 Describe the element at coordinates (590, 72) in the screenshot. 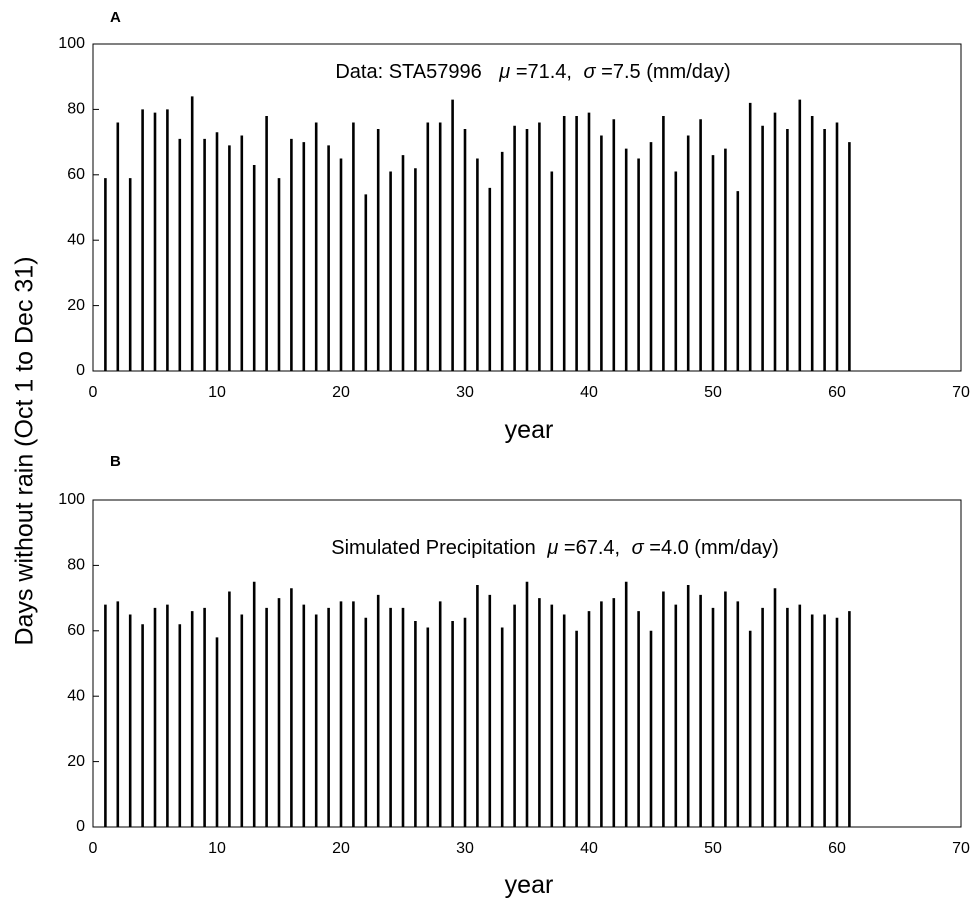

I see `panel-a-sigma-symbol: σ` at that location.